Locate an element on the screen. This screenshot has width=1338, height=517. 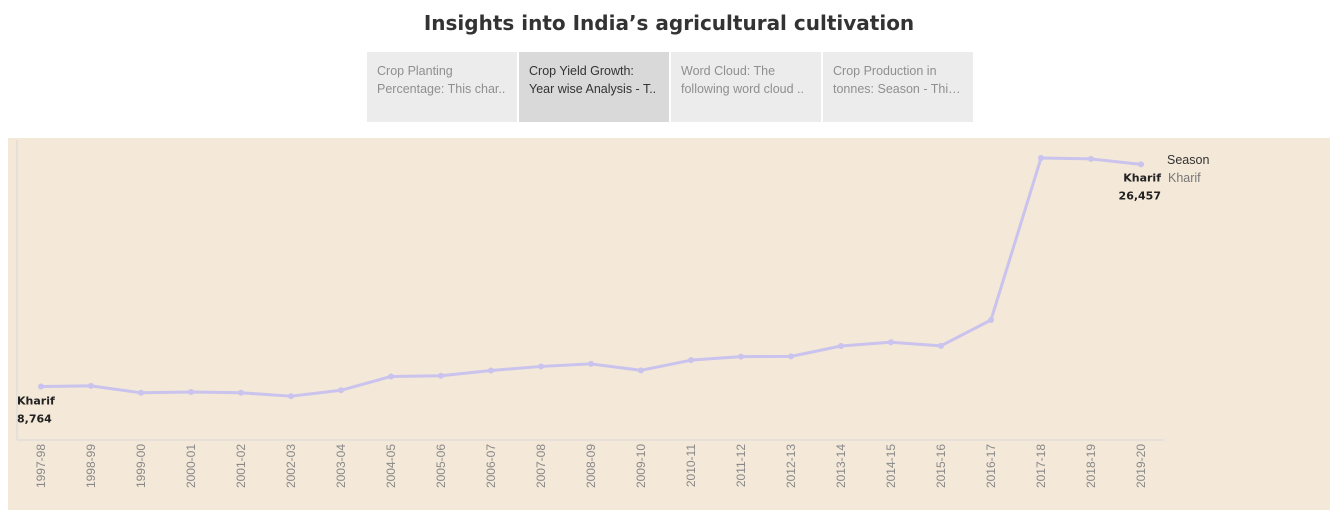
annotation-value-label: 26,457 is located at coordinates (1140, 195).